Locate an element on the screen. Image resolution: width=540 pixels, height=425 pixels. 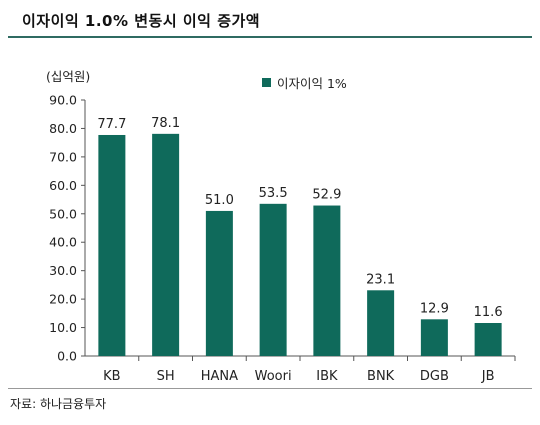
x-tick-label: KB is located at coordinates (111, 376).